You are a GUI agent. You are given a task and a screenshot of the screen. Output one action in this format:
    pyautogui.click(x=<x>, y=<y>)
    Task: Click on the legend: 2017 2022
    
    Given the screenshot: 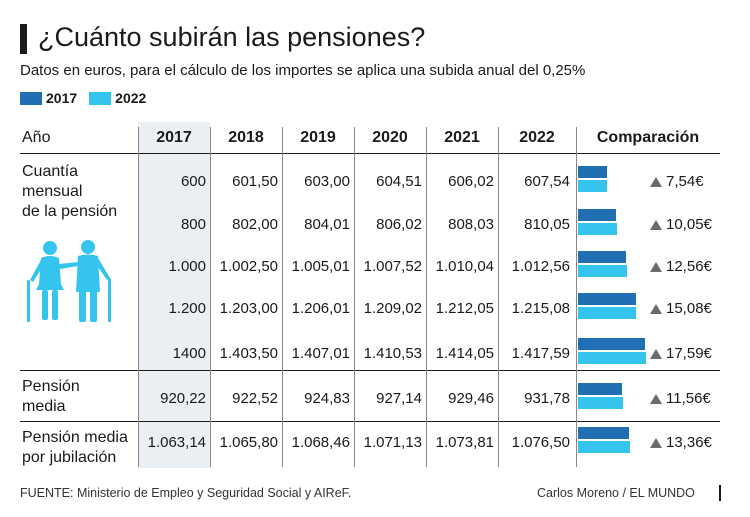 What is the action you would take?
    pyautogui.click(x=89, y=98)
    